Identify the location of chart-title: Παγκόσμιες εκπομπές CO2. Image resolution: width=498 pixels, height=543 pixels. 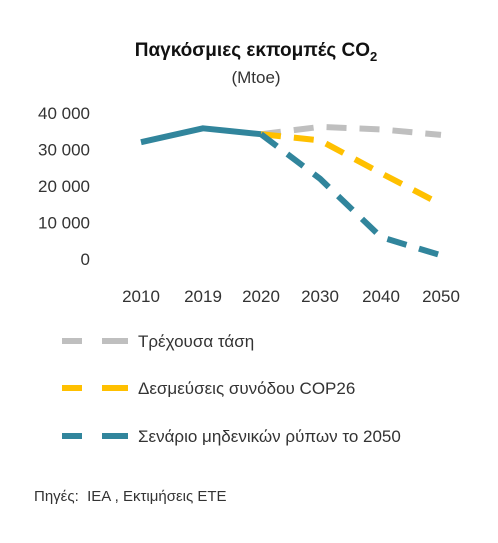
(256, 52).